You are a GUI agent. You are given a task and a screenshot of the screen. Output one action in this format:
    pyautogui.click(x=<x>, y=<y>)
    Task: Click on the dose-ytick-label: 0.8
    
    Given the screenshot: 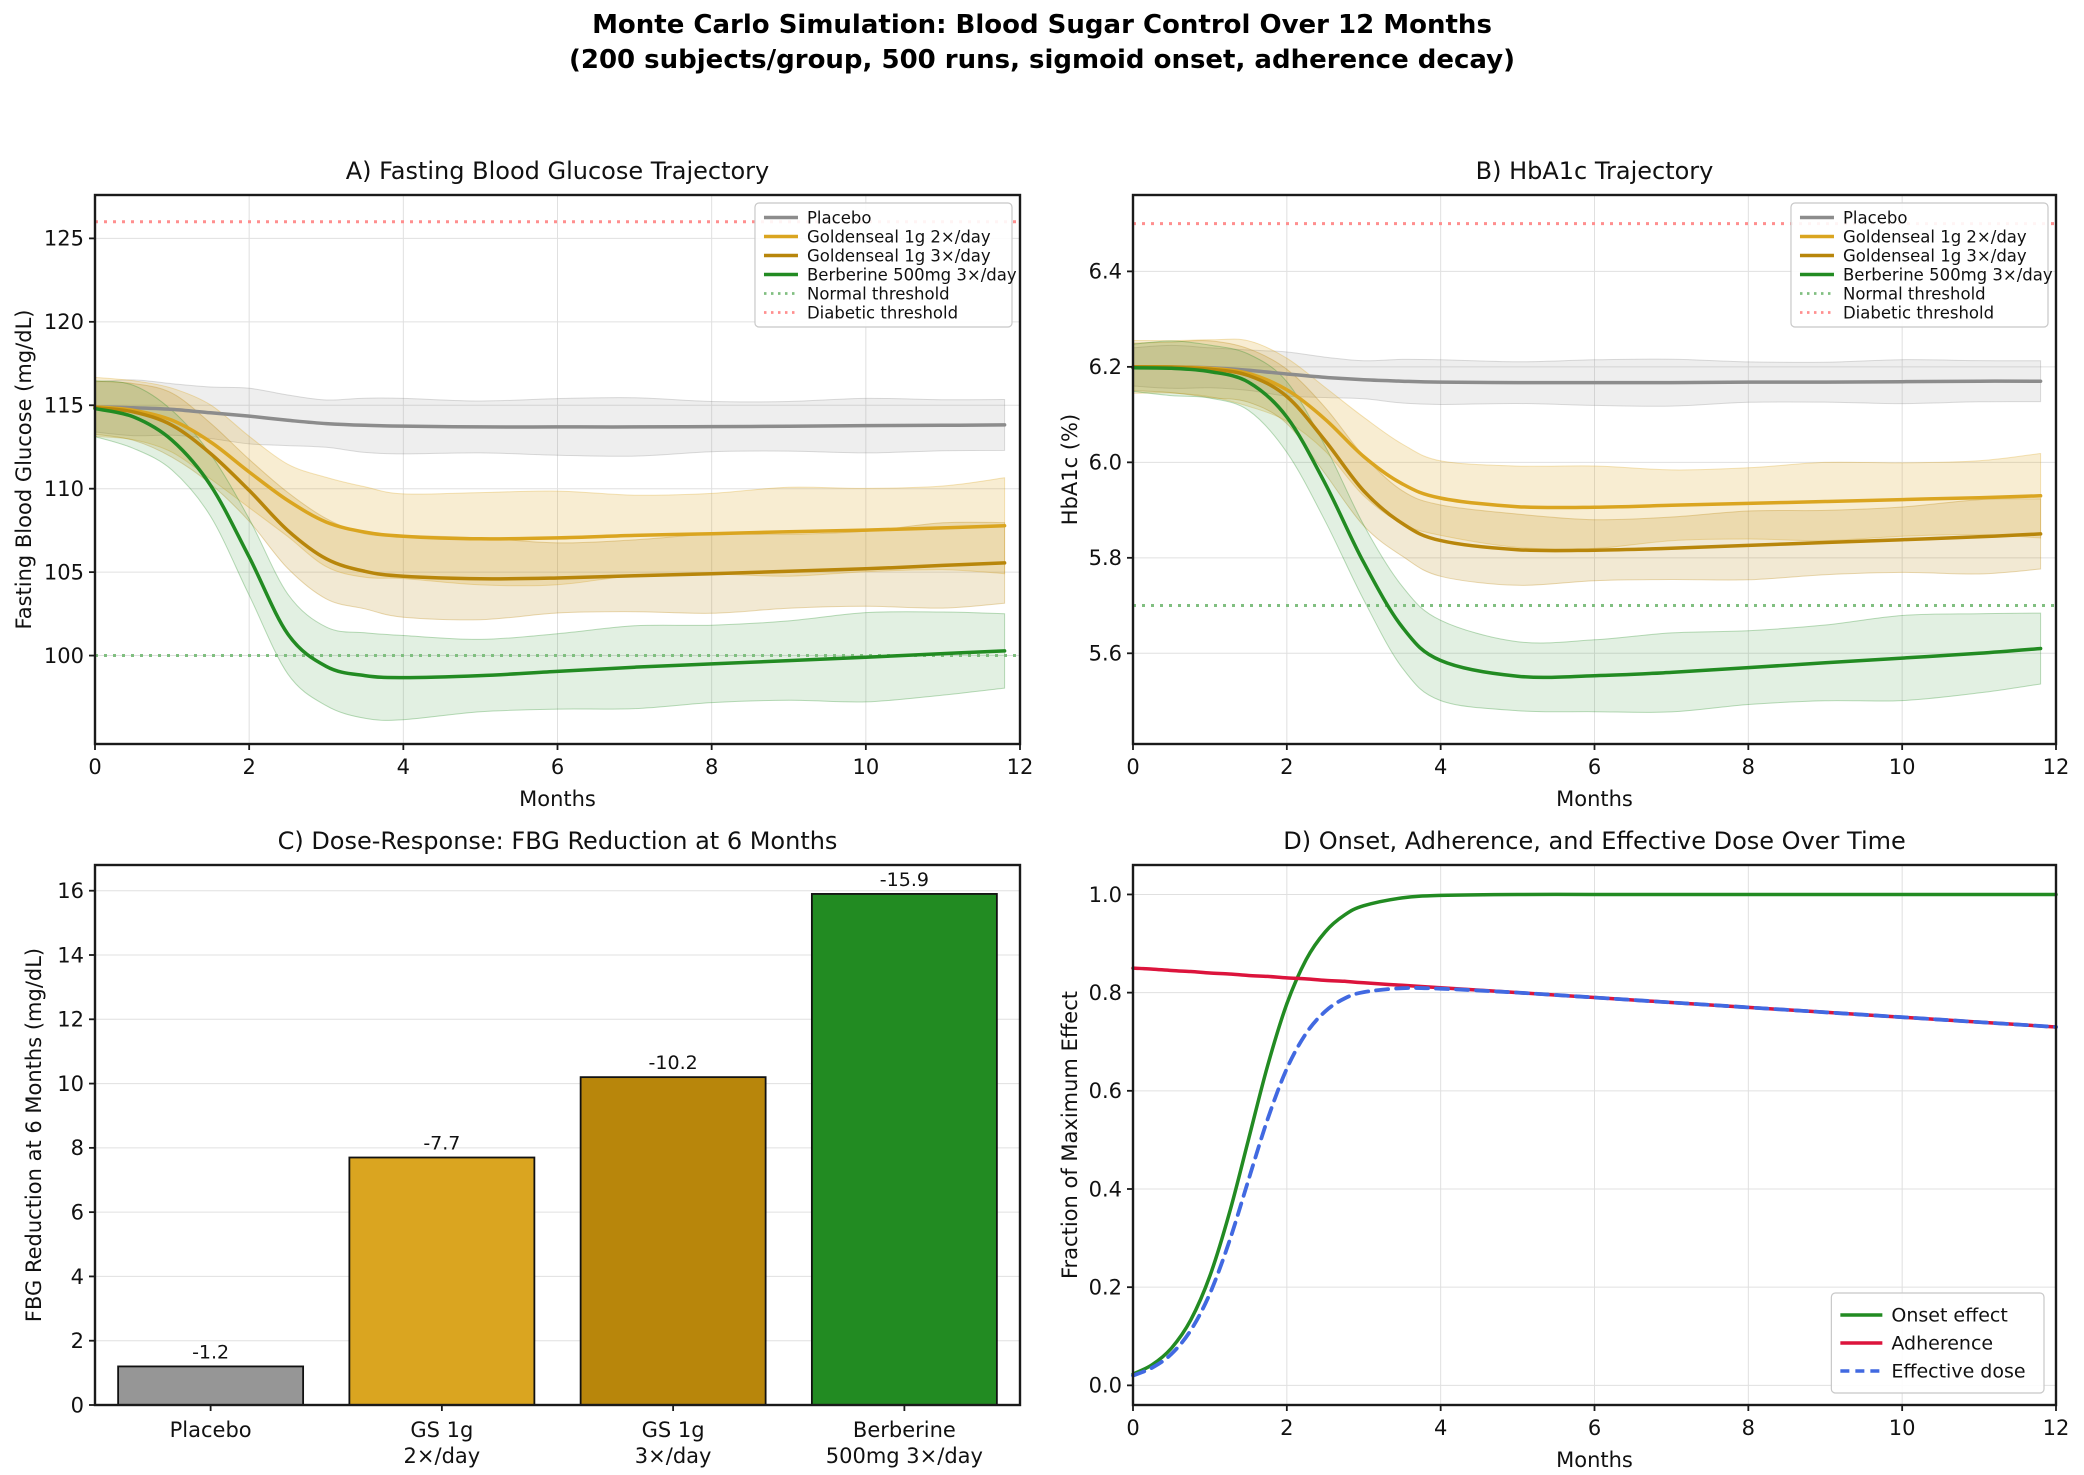 What is the action you would take?
    pyautogui.click(x=1105, y=993)
    